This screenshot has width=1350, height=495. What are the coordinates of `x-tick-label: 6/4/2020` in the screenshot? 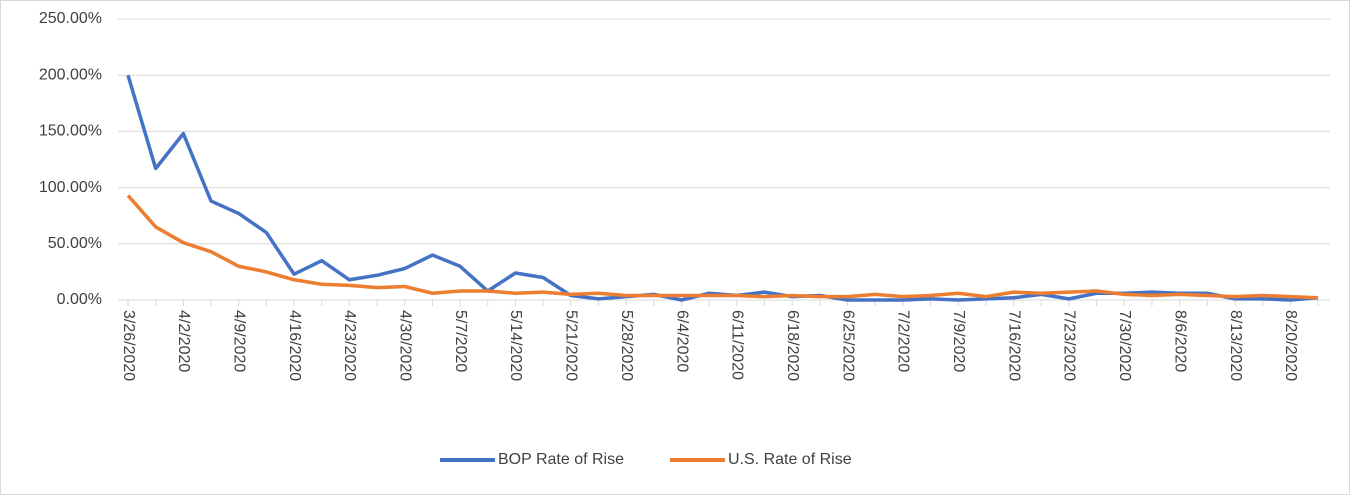 It's located at (681, 341).